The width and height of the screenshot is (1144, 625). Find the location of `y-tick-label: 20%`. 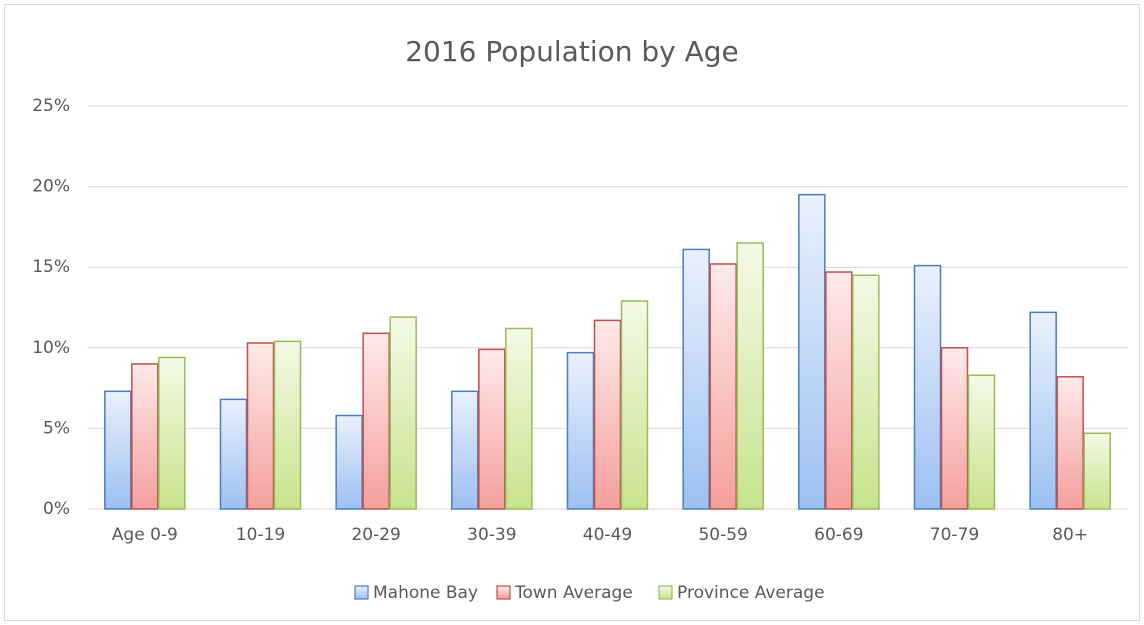

y-tick-label: 20% is located at coordinates (51, 187).